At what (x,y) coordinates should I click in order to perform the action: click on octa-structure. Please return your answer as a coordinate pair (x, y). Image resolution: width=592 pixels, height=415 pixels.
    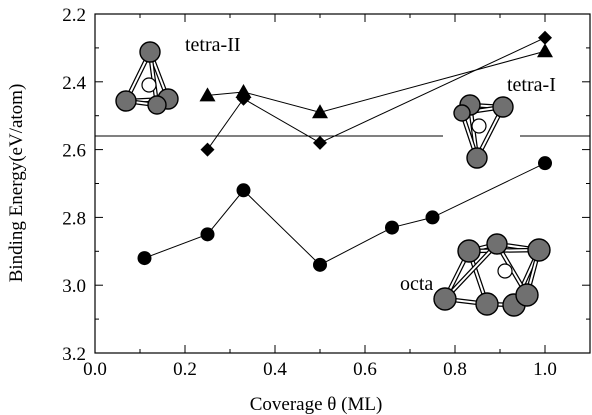
    Looking at the image, I should click on (492, 275).